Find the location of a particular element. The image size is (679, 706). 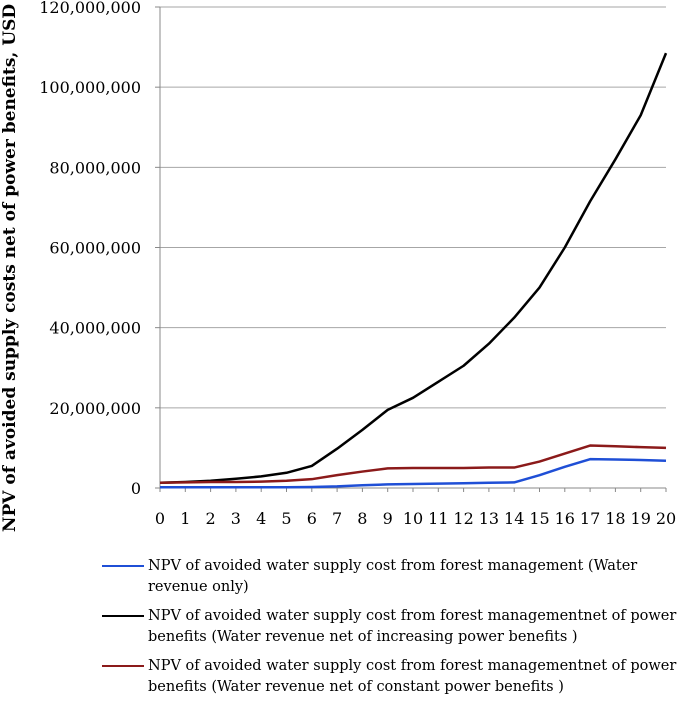

x-tick-label: 4 is located at coordinates (261, 518).